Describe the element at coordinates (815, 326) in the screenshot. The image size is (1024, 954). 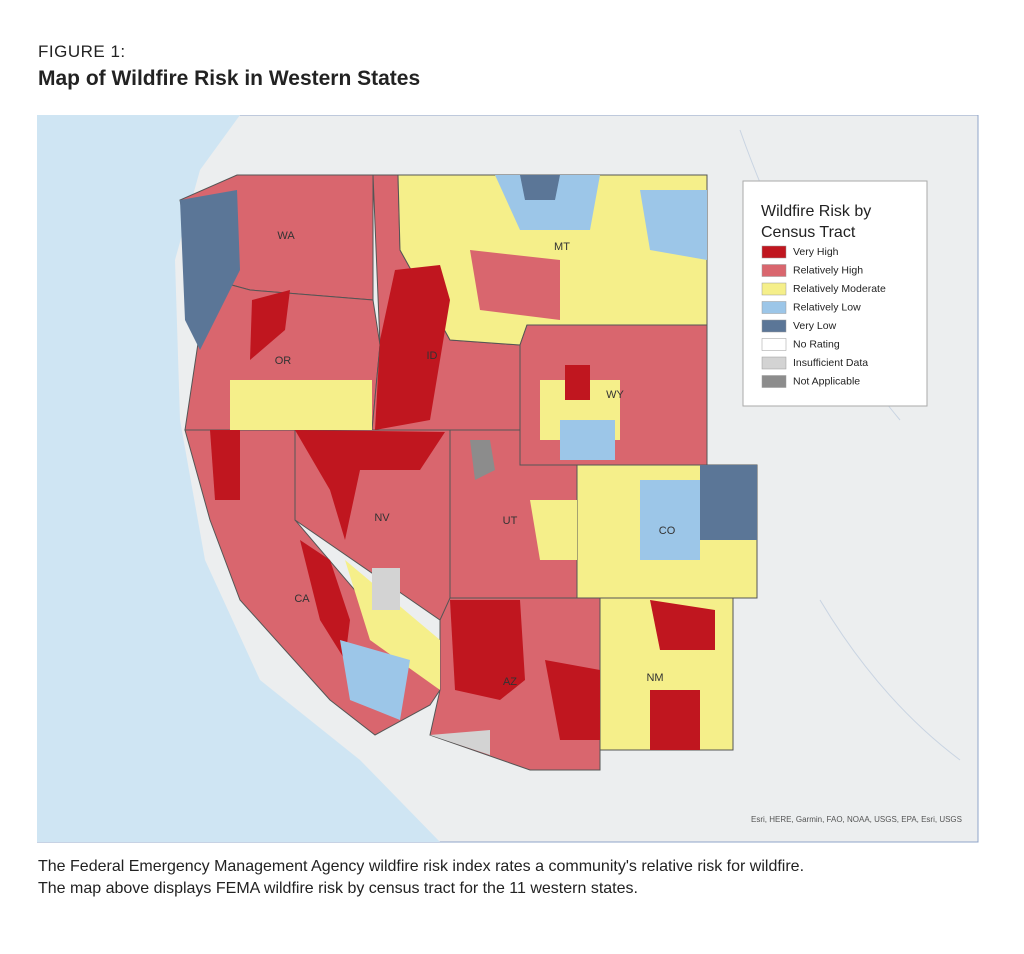
I see `legend-label: Very Low` at that location.